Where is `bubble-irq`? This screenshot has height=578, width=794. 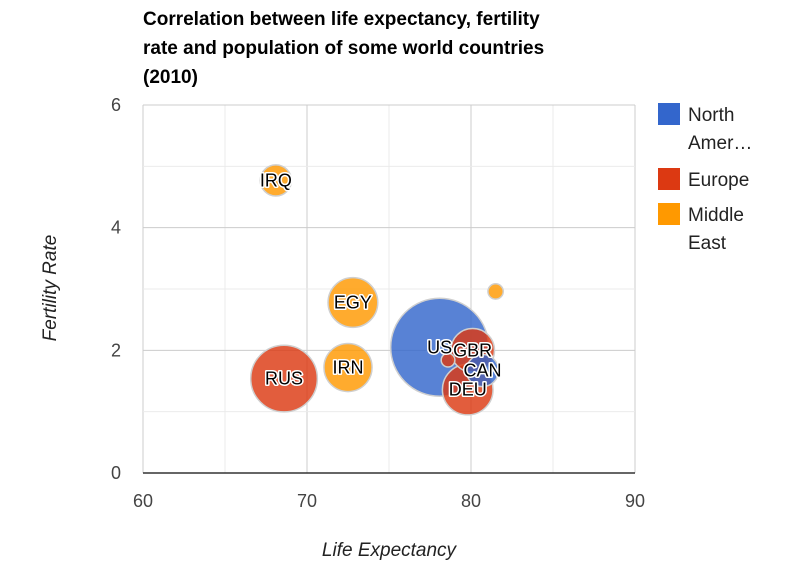 bubble-irq is located at coordinates (276, 180).